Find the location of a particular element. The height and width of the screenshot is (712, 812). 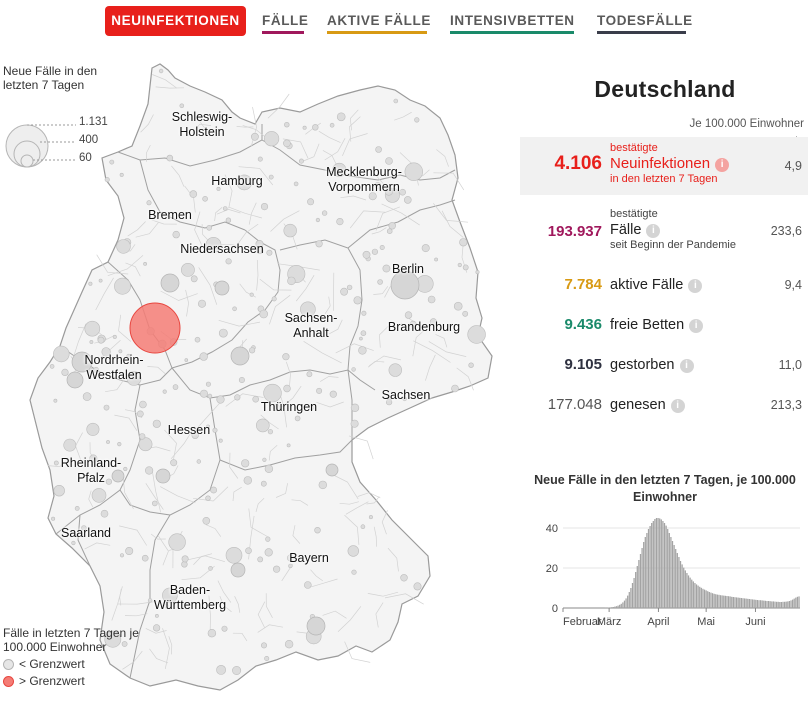

tab-intensivbetten: INTENSIVBETTEN is located at coordinates (512, 21).